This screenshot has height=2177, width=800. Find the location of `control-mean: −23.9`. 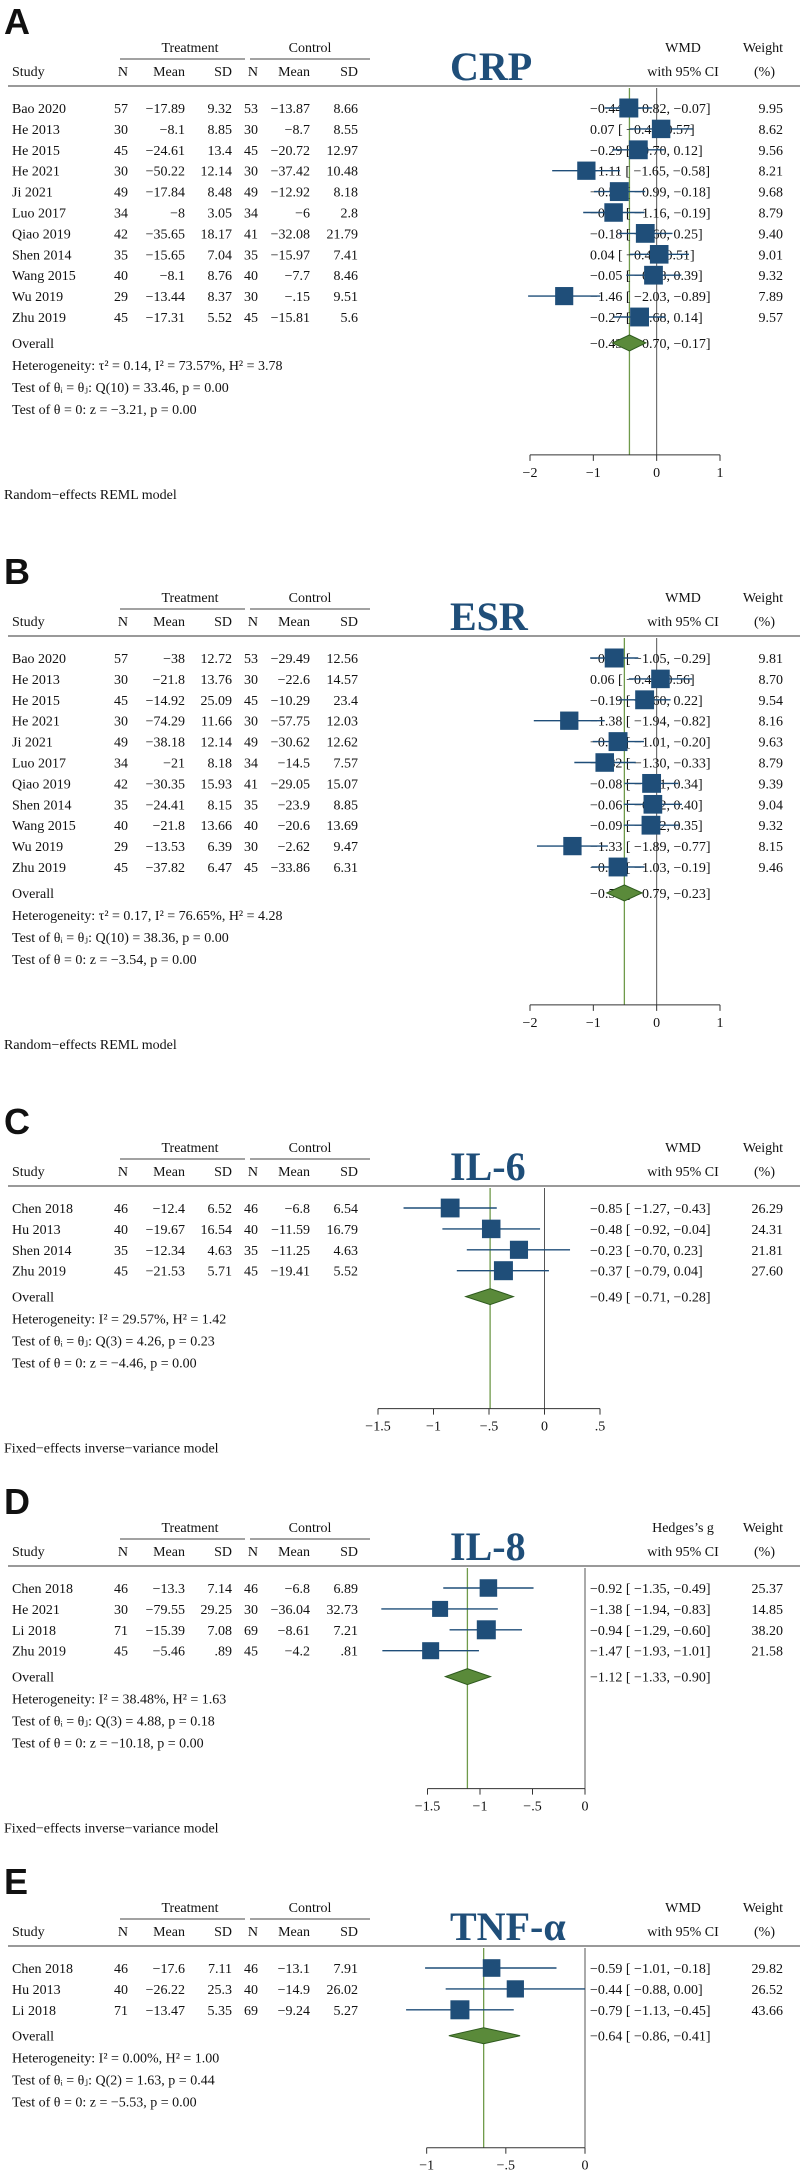

control-mean: −23.9 is located at coordinates (294, 805).